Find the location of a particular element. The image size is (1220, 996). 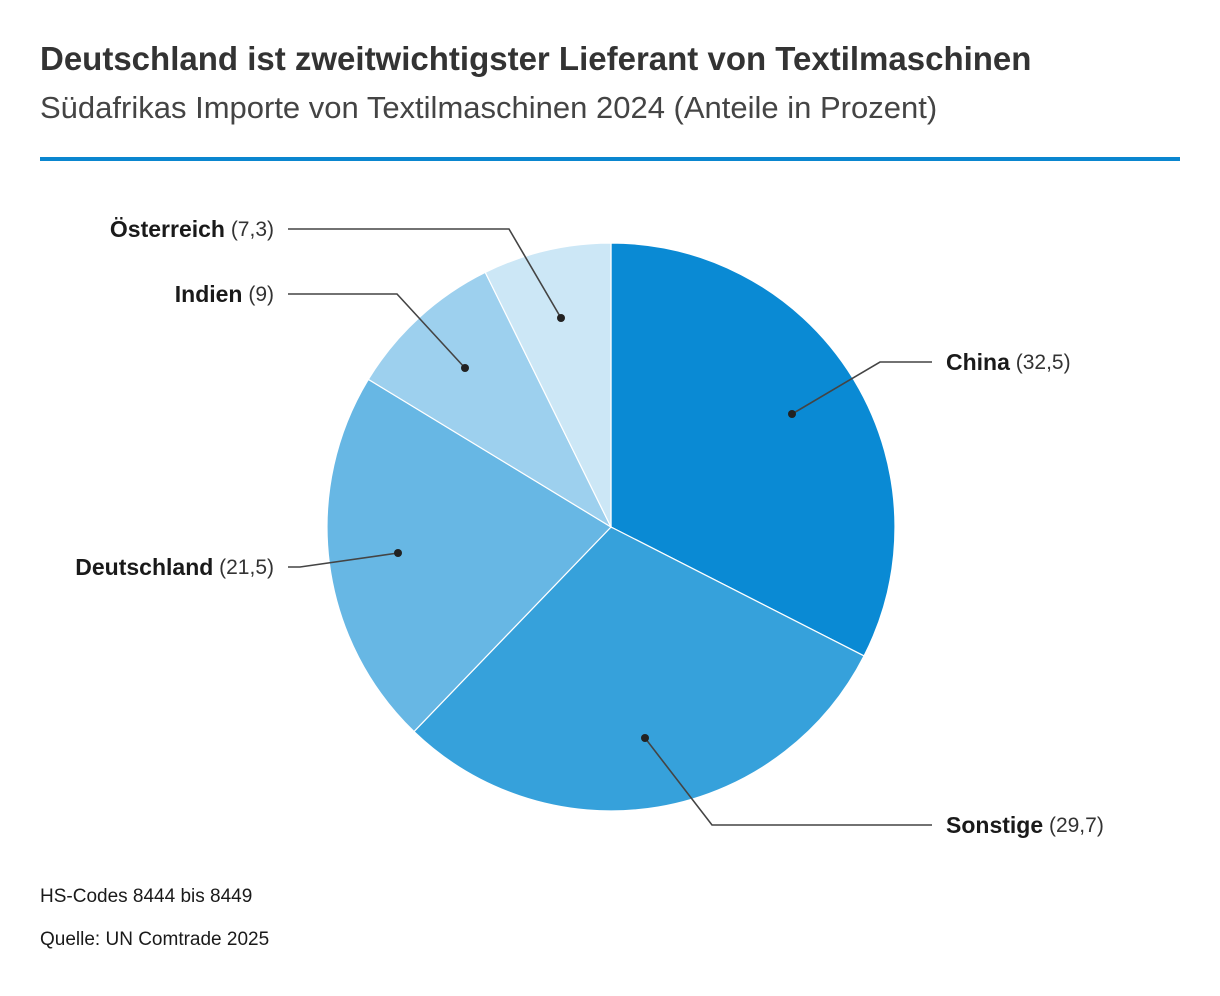

slice-label: Österreich (7,3) is located at coordinates (192, 229).